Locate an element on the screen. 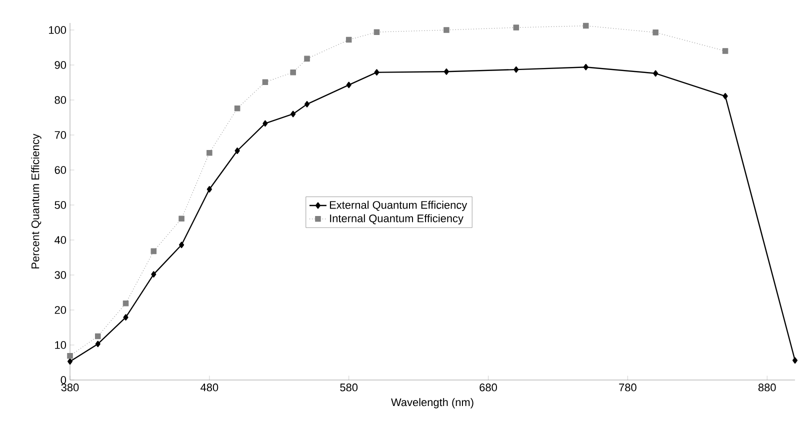 This screenshot has width=805, height=438. y-tick-label: 0 is located at coordinates (63, 380).